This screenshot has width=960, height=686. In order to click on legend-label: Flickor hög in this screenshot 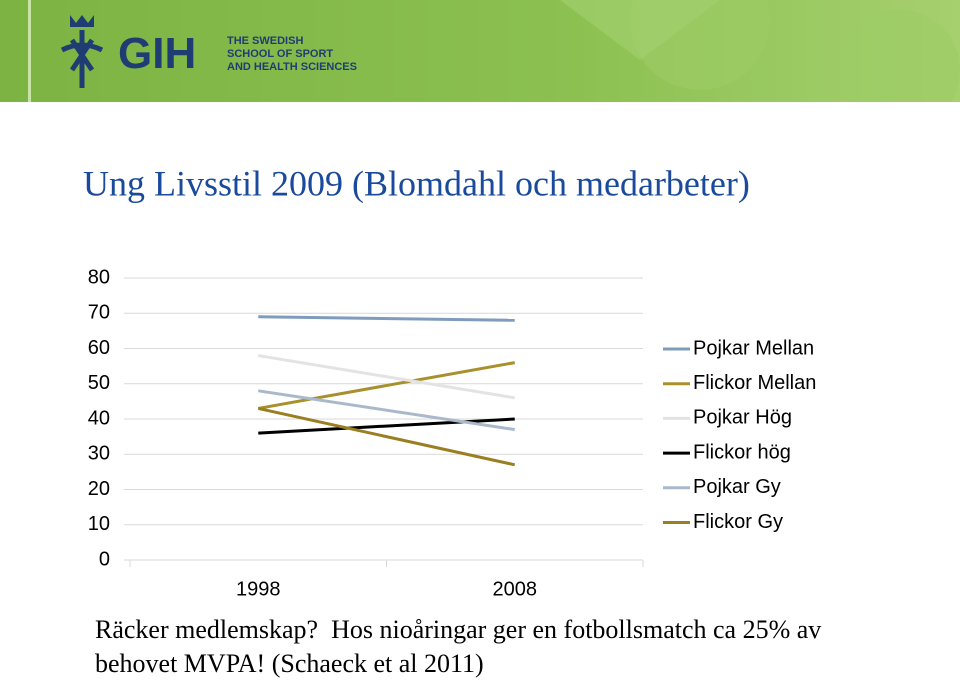, I will do `click(742, 452)`.